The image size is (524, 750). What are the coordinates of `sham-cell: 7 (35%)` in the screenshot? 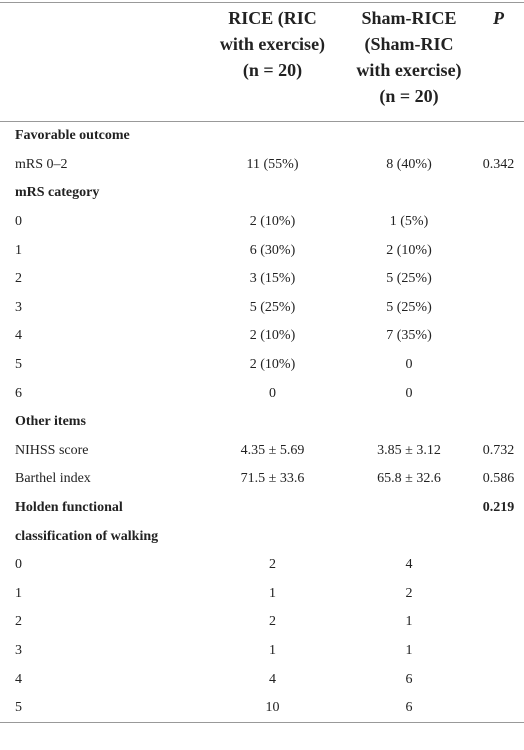 It's located at (409, 336).